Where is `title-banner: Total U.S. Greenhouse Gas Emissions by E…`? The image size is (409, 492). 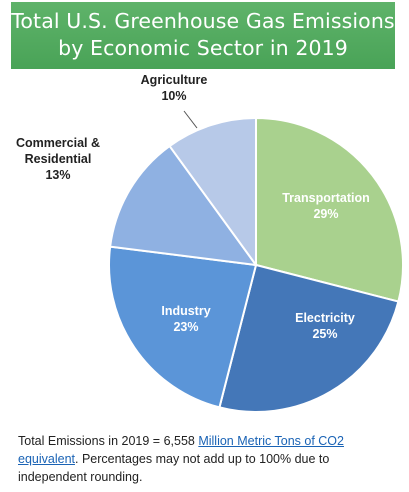 title-banner: Total U.S. Greenhouse Gas Emissions by E… is located at coordinates (203, 35).